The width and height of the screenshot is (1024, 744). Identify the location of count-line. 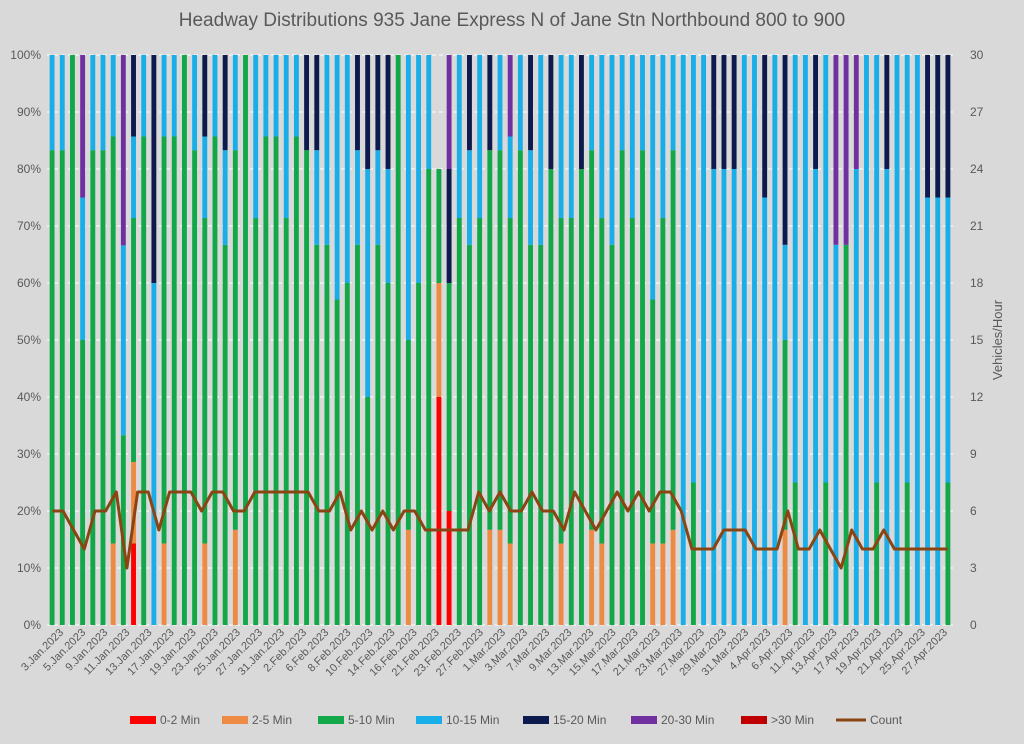
(500, 530).